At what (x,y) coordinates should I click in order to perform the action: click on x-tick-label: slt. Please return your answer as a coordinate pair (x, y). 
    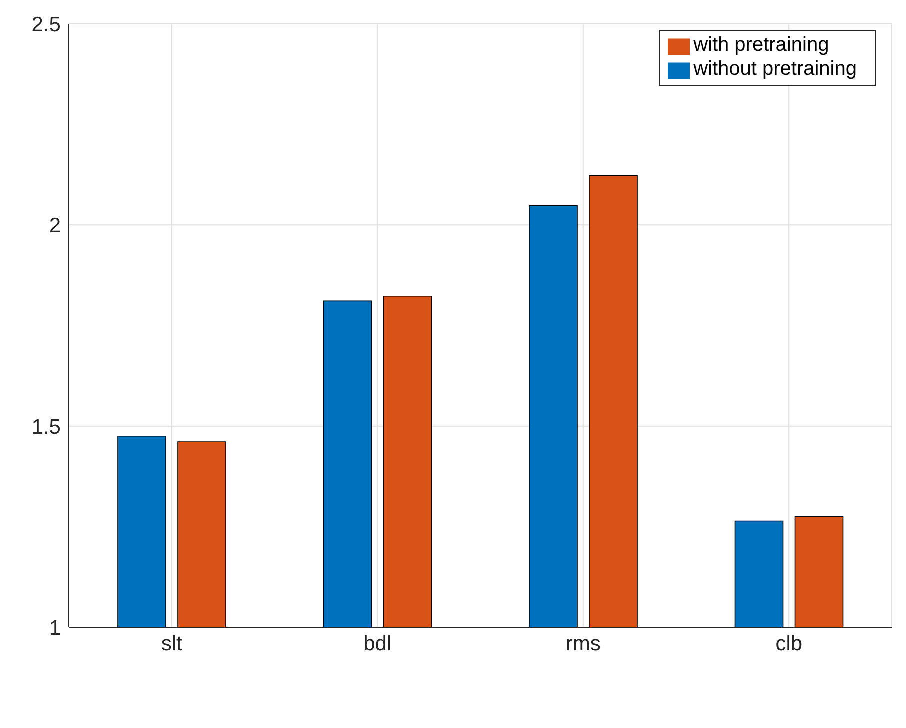
    Looking at the image, I should click on (172, 644).